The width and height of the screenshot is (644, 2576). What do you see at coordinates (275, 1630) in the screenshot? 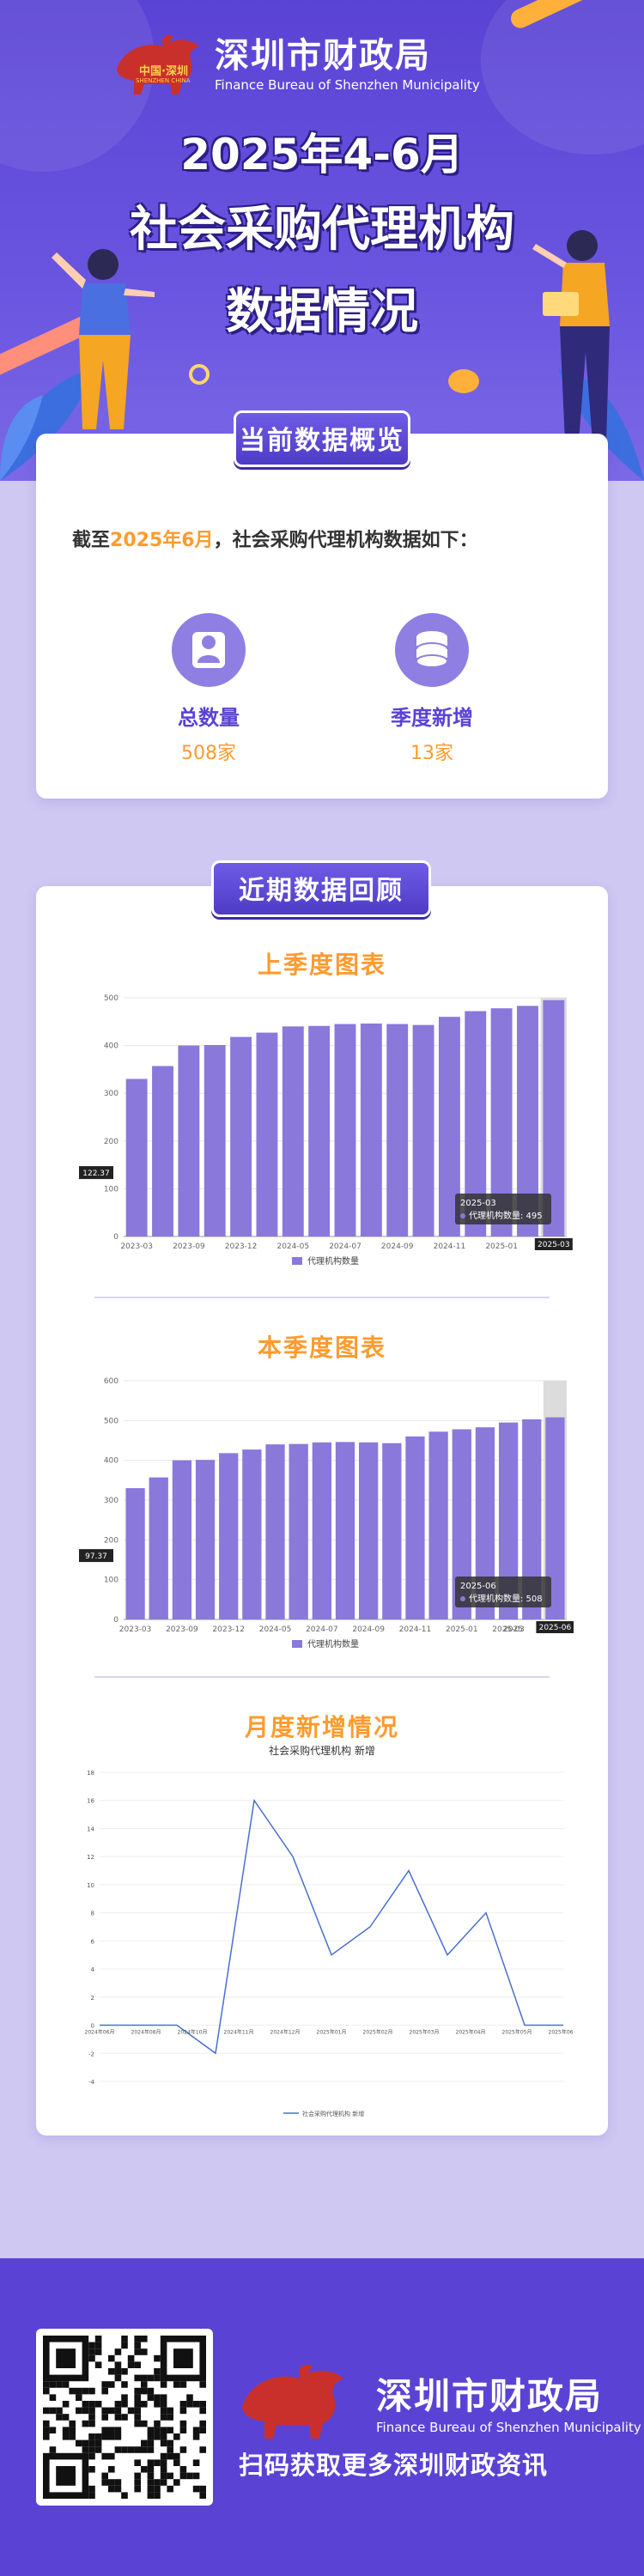
I see `x-tick-label: 2024-05` at bounding box center [275, 1630].